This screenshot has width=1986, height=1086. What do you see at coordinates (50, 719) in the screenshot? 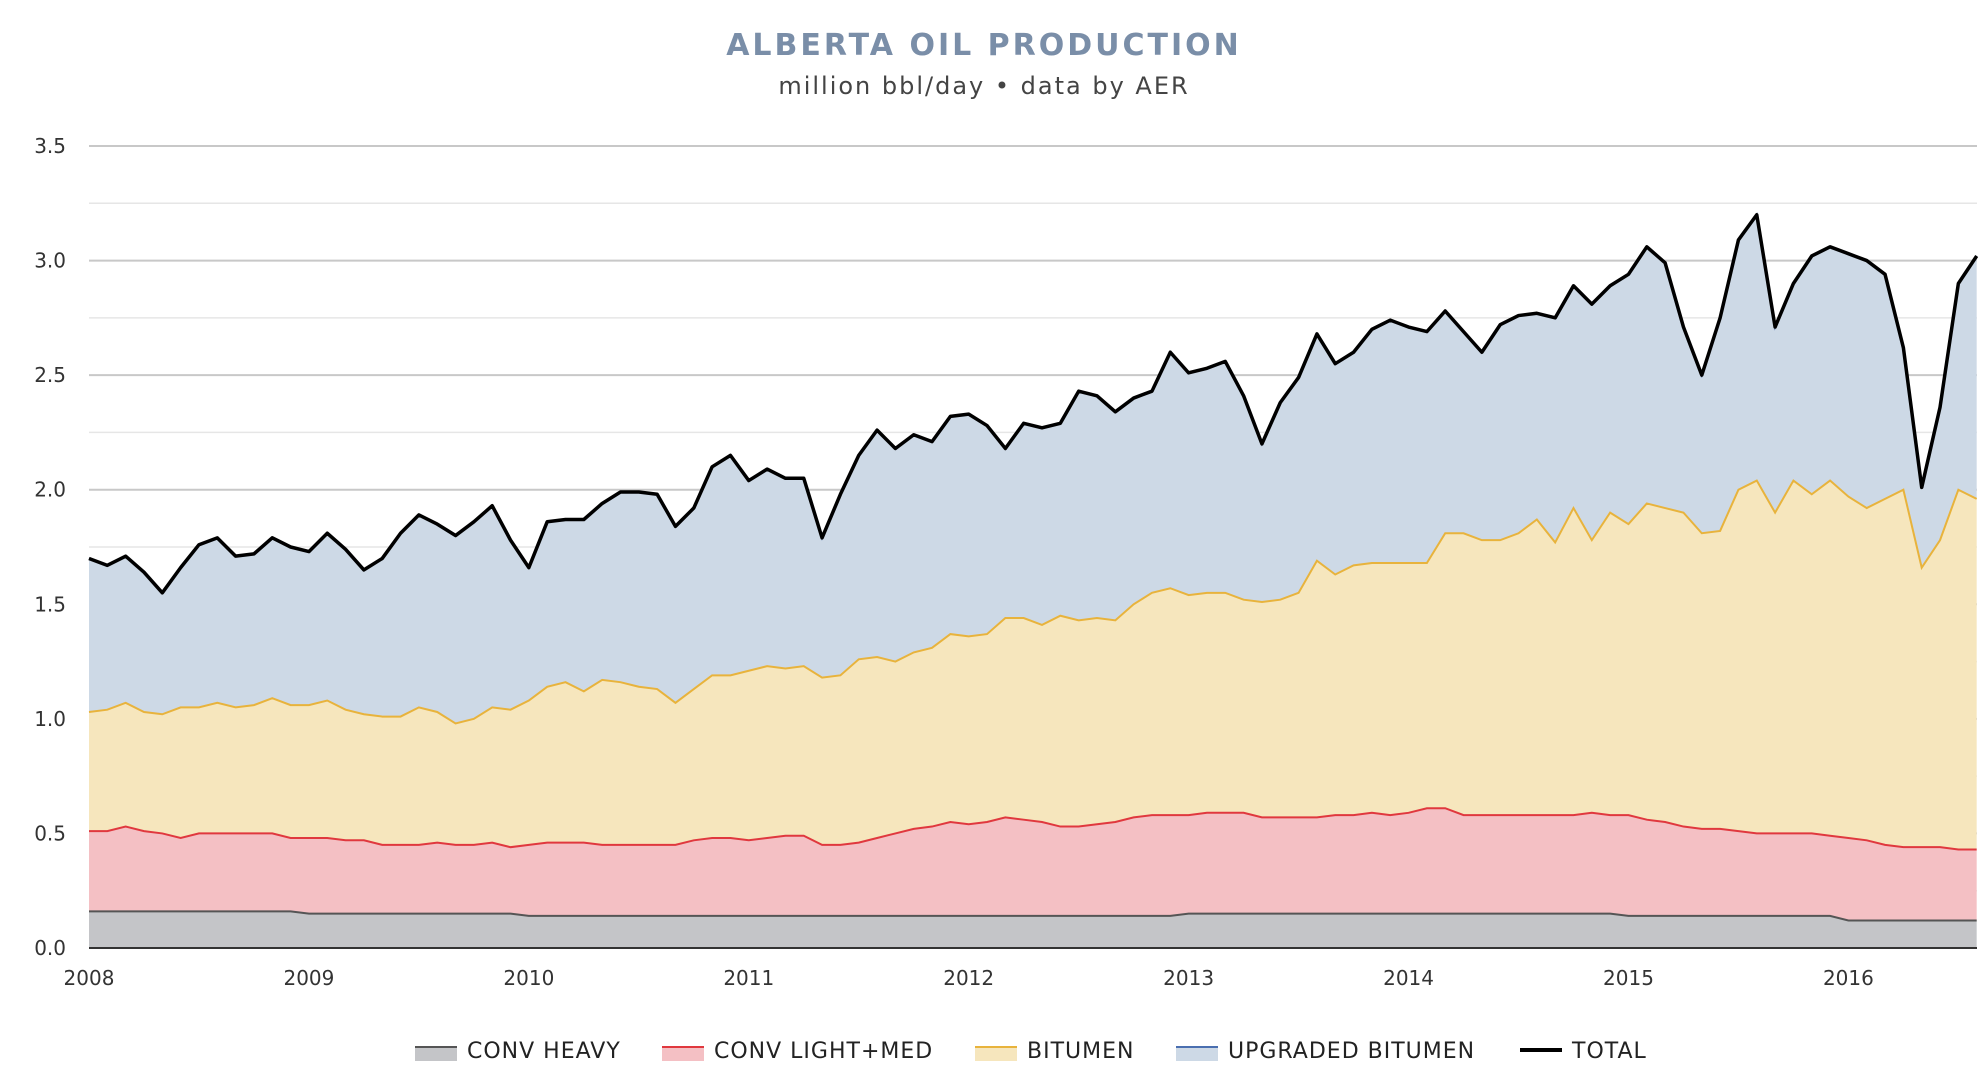
I see `y-tick-label: 1.0` at bounding box center [50, 719].